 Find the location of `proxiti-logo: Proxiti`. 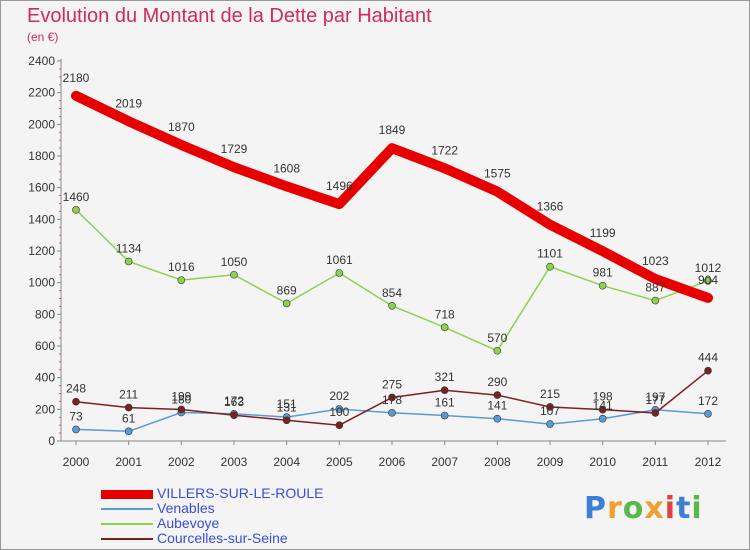

proxiti-logo: Proxiti is located at coordinates (643, 508).